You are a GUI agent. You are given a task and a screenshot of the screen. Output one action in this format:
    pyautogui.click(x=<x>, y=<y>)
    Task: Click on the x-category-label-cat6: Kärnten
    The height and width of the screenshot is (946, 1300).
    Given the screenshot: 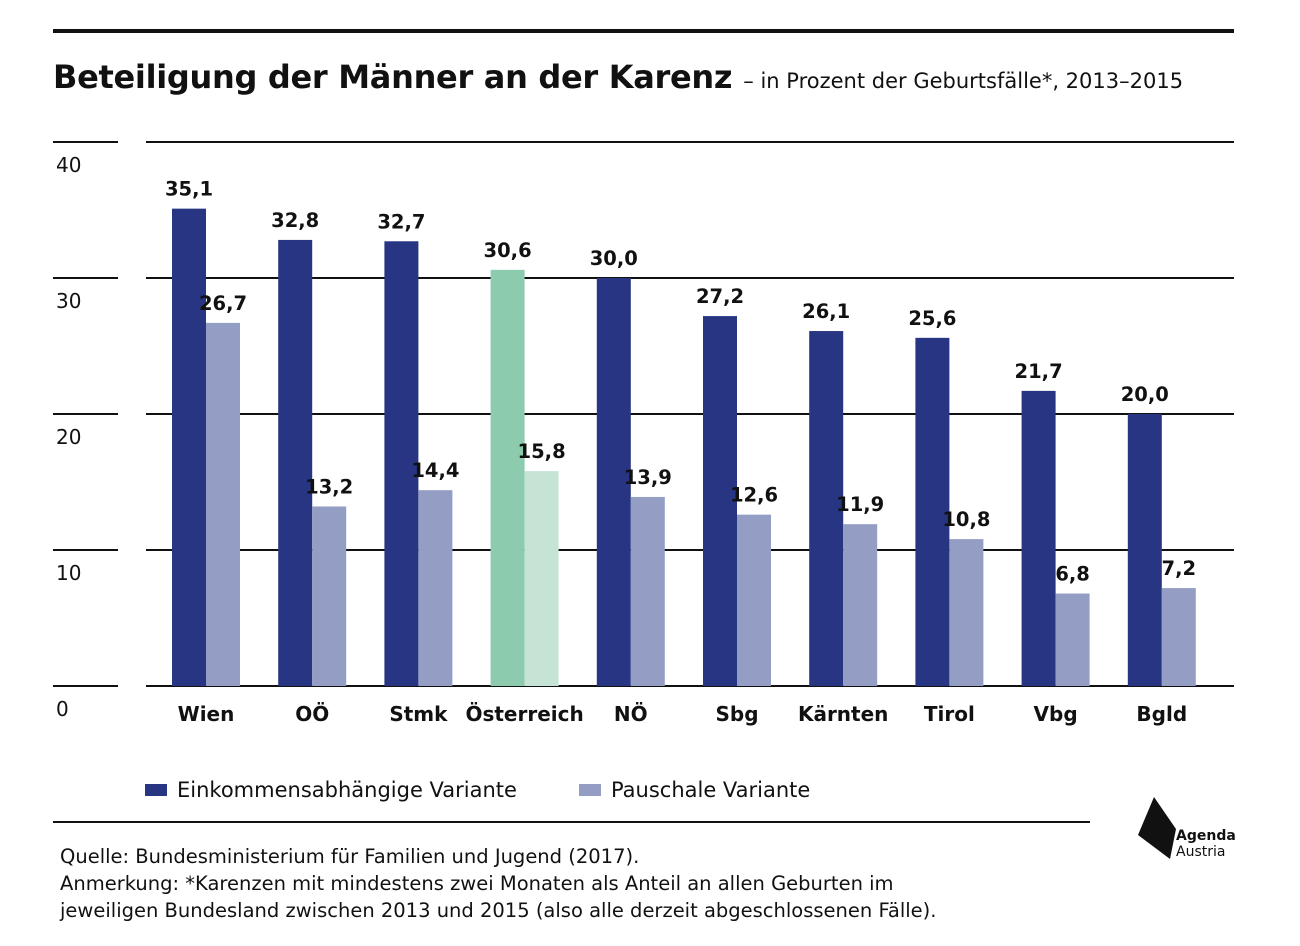 What is the action you would take?
    pyautogui.click(x=843, y=714)
    